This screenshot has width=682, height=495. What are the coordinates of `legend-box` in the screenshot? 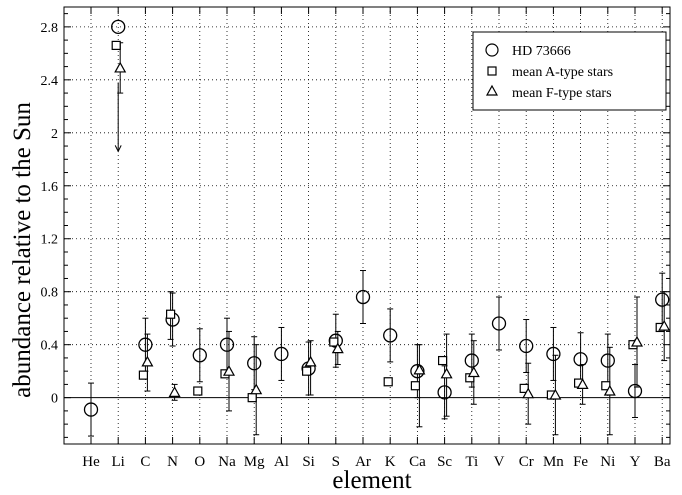 It's located at (569, 71).